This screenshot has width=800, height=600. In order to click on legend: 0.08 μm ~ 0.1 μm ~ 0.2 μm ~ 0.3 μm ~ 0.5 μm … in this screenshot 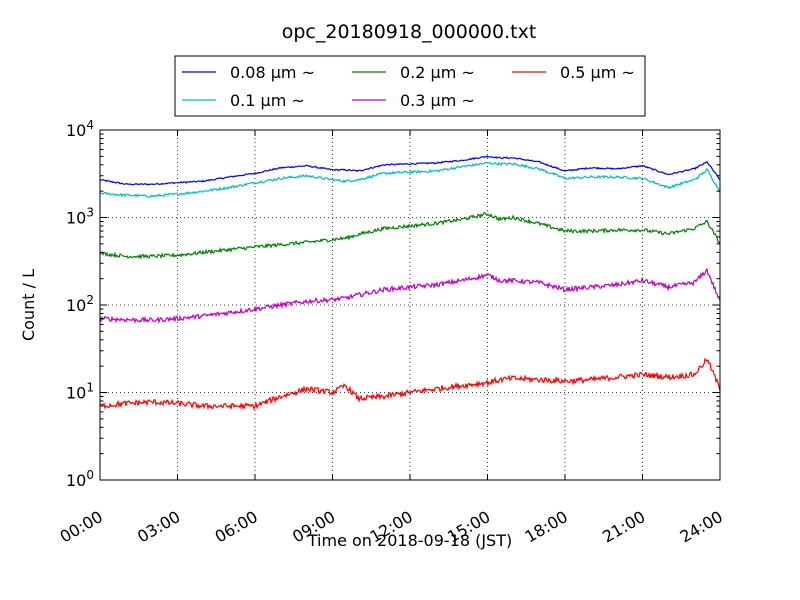, I will do `click(410, 86)`.